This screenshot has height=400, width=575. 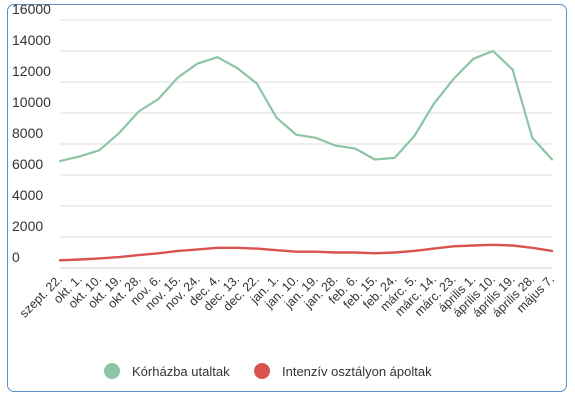 I want to click on y-tick-label: 4000, so click(x=27, y=195).